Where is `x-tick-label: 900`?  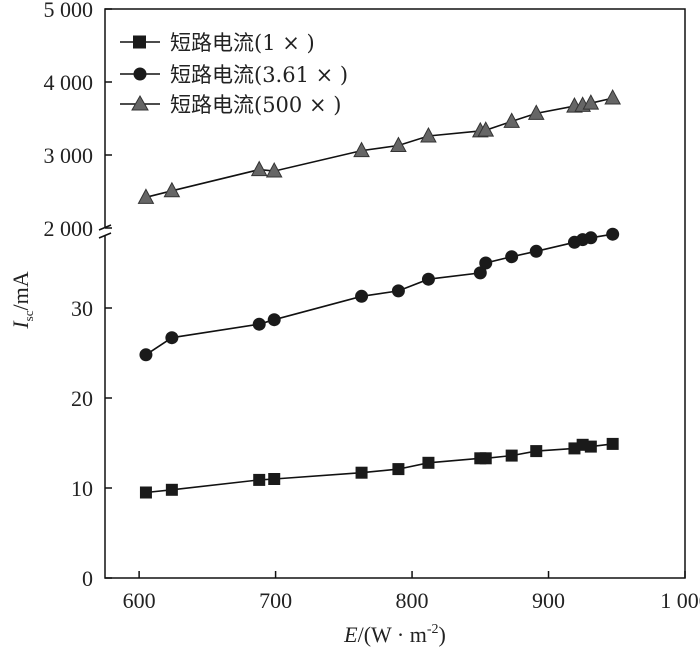
x-tick-label: 900 is located at coordinates (548, 600).